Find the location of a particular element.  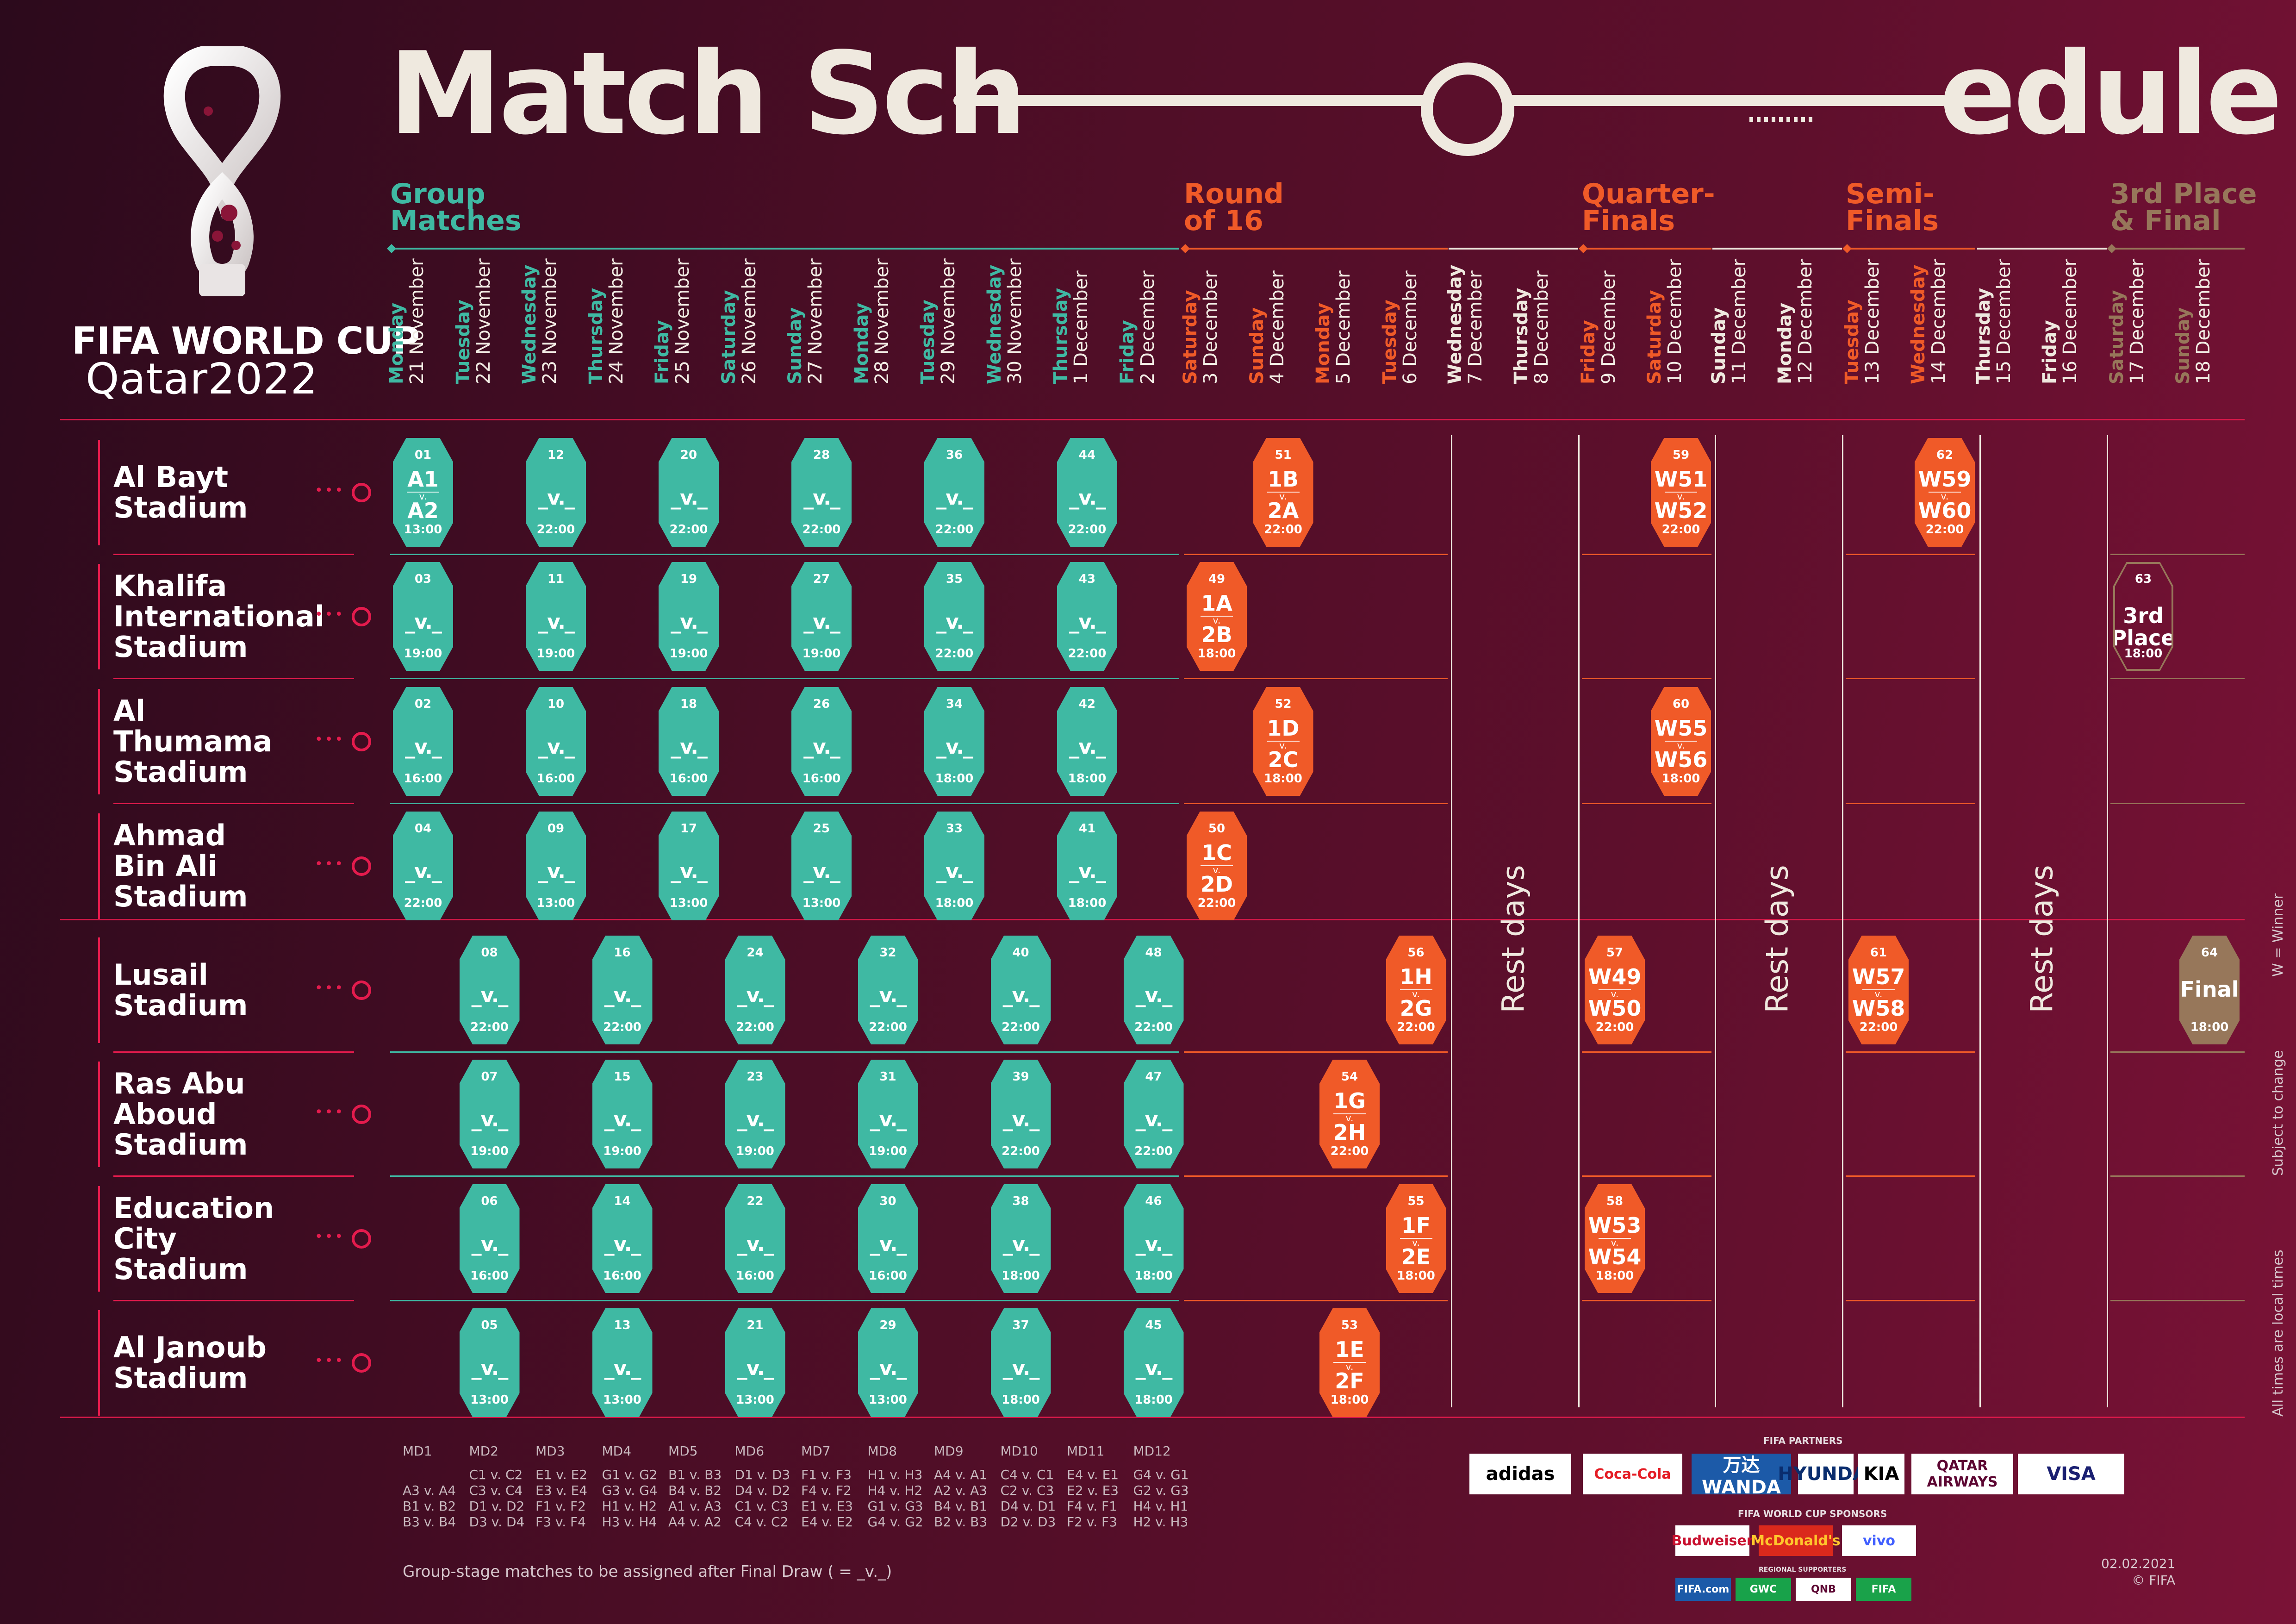

kickoff-time: 18:00 is located at coordinates (1021, 1276).